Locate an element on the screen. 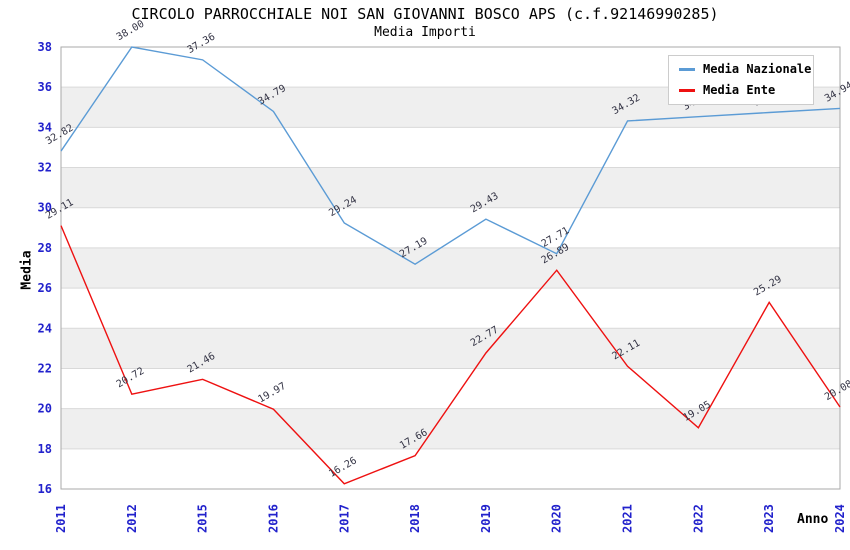  x-tick-label: 2024 is located at coordinates (840, 518).